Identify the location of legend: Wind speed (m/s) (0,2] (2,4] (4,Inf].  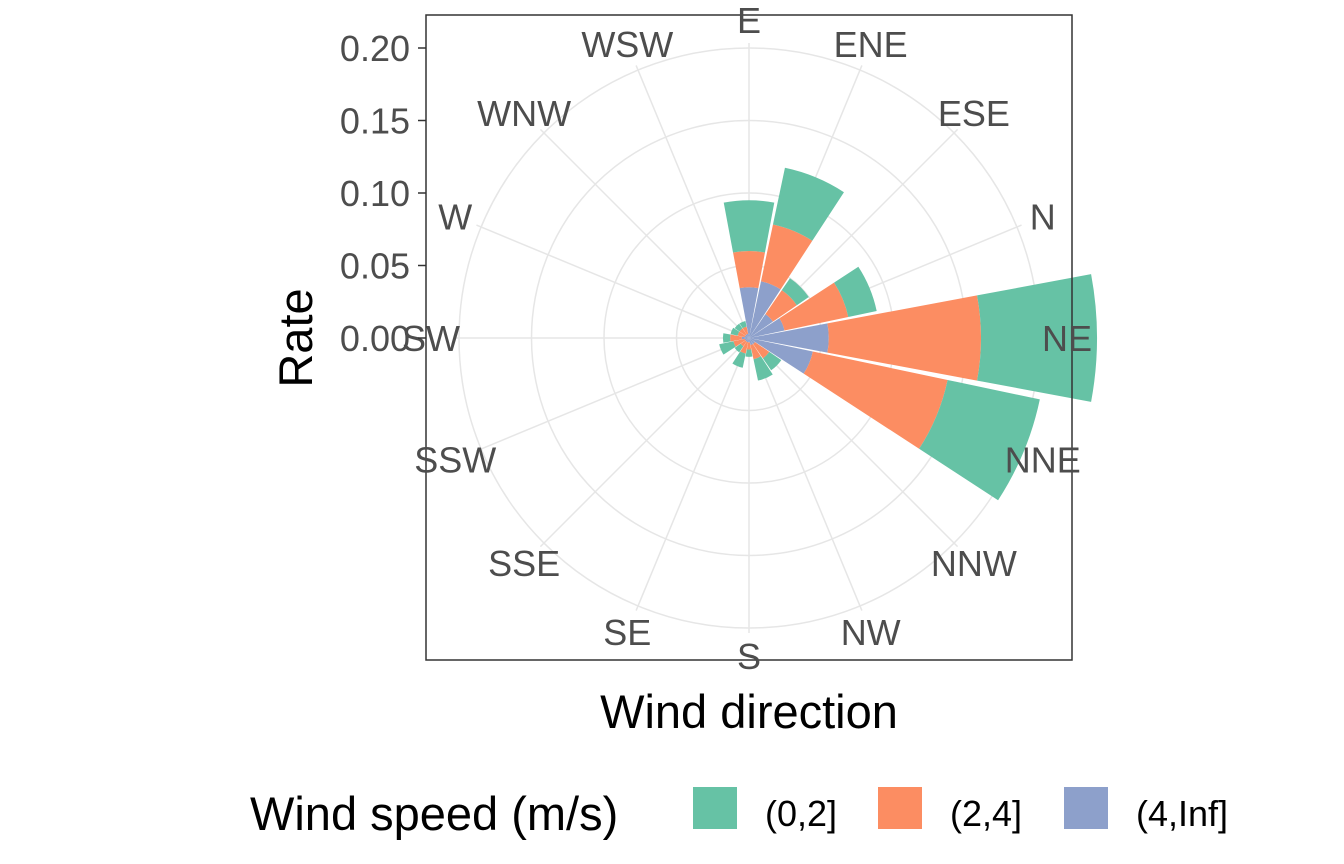
(739, 813).